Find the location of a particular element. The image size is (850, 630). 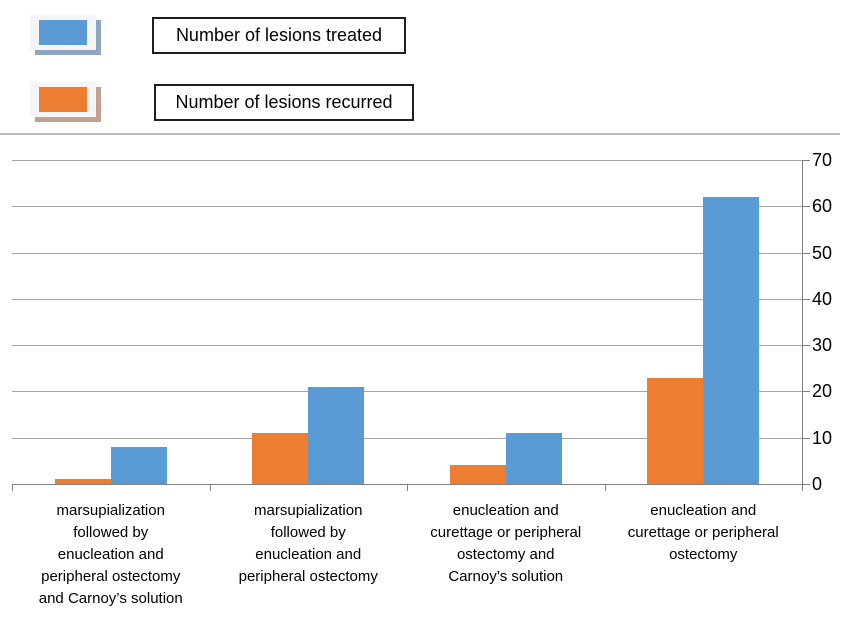

legend-divider-line is located at coordinates (420, 134).